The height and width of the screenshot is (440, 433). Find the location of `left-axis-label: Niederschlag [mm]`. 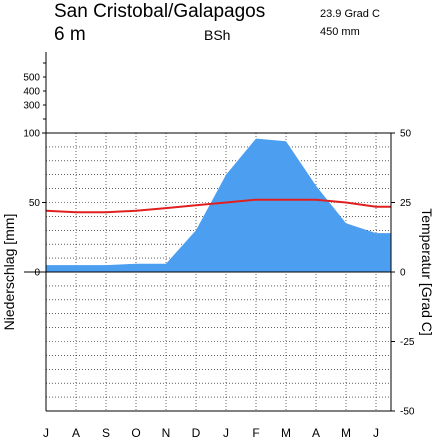

left-axis-label: Niederschlag [mm] is located at coordinates (9, 272).